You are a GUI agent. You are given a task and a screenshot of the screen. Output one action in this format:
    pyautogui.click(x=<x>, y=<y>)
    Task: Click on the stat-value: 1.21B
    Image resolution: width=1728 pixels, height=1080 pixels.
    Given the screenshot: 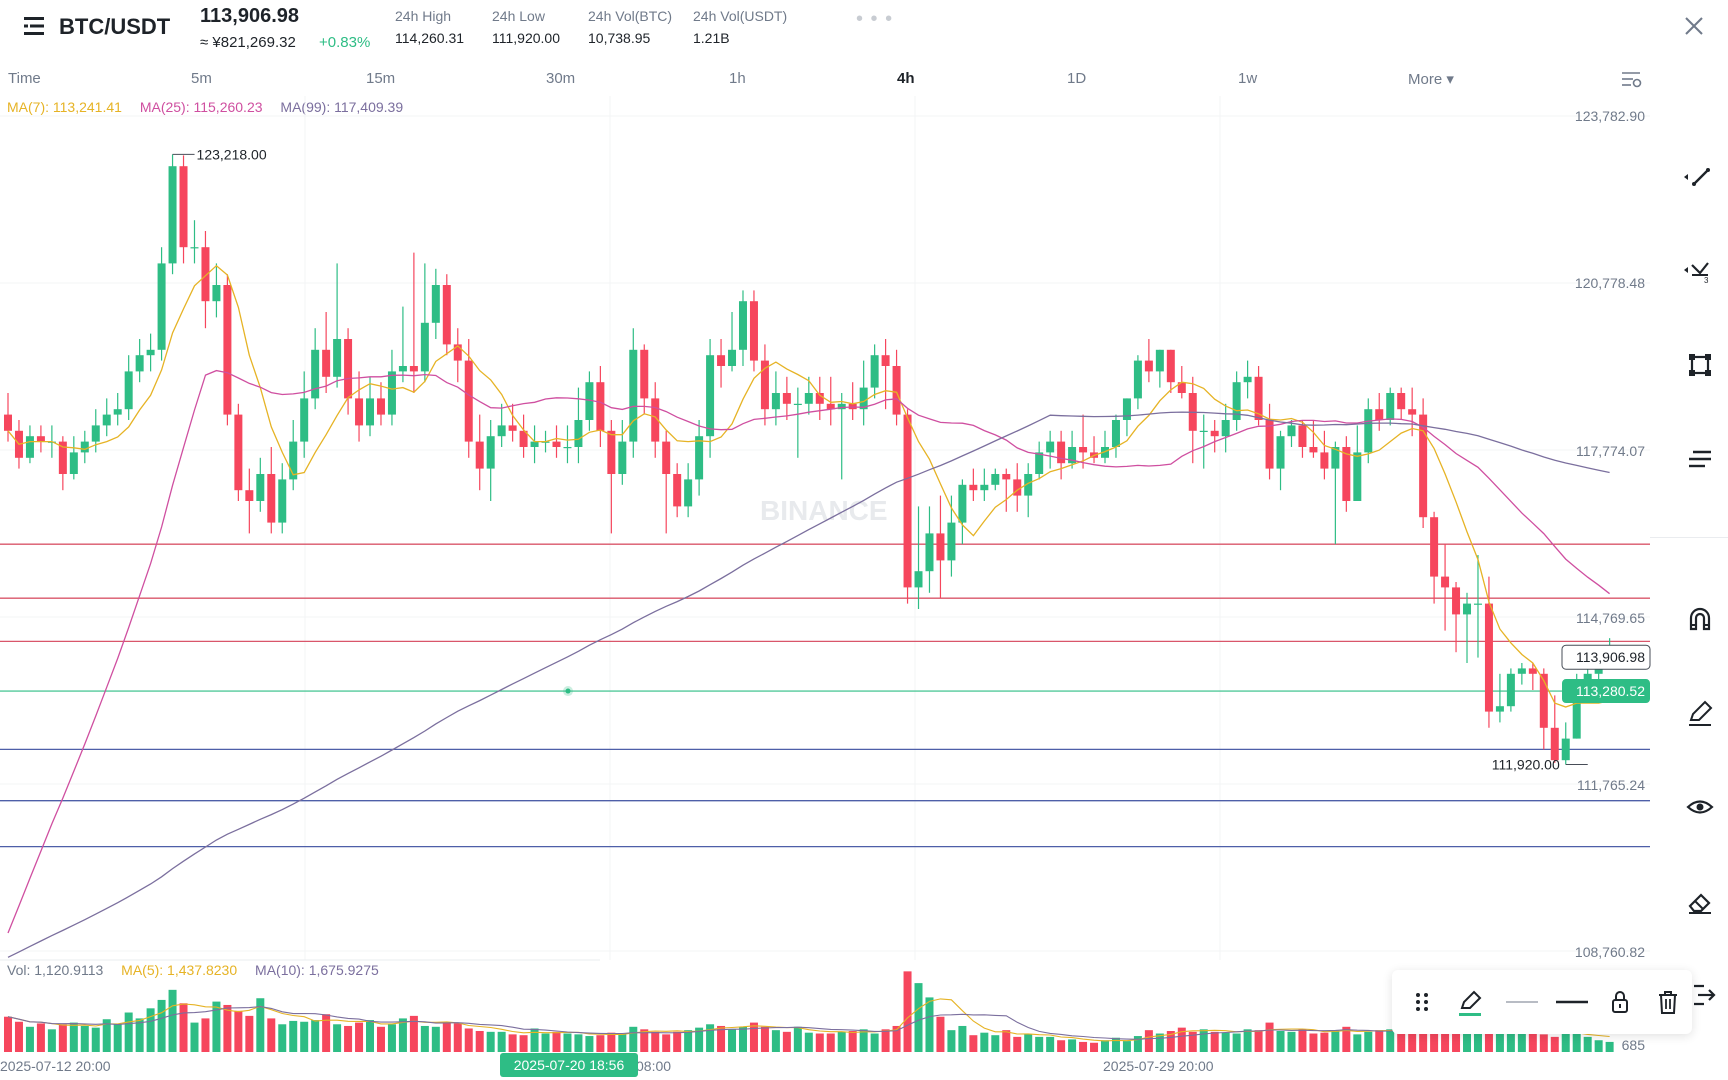 What is the action you would take?
    pyautogui.click(x=711, y=38)
    